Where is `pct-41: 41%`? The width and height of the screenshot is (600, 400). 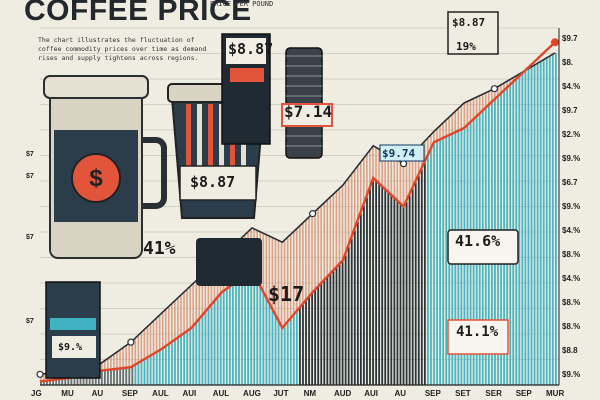 pct-41: 41% is located at coordinates (159, 248).